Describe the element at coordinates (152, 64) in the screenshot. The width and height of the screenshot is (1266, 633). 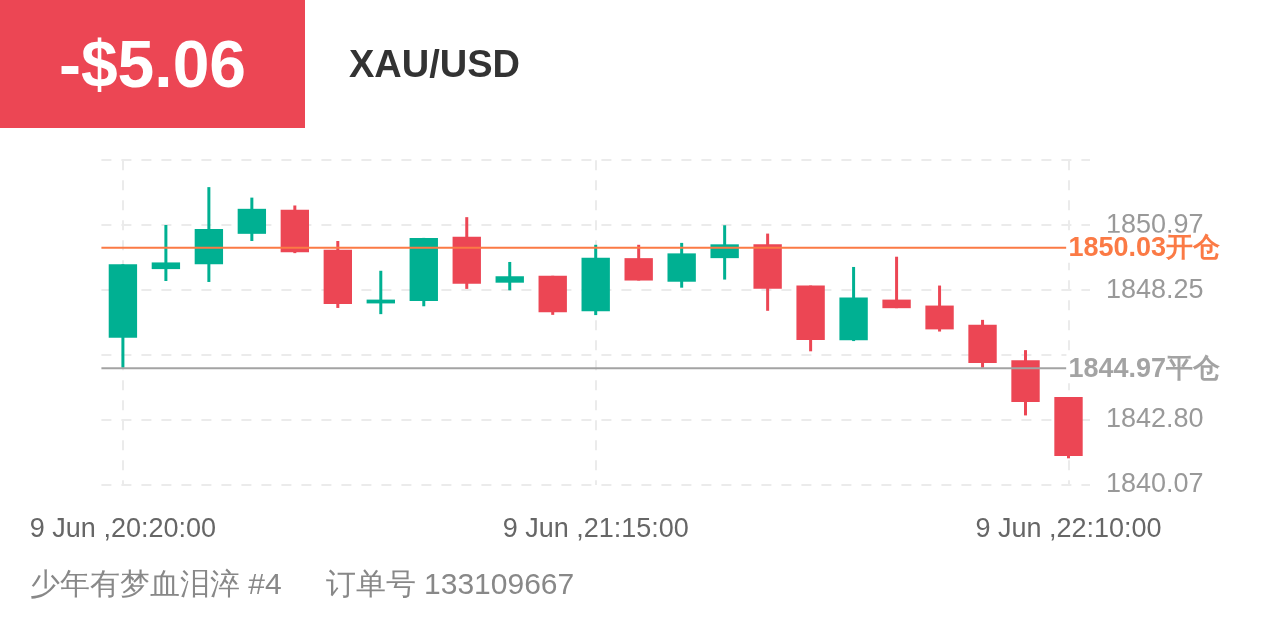
I see `chart-subtitle: -$5.06` at that location.